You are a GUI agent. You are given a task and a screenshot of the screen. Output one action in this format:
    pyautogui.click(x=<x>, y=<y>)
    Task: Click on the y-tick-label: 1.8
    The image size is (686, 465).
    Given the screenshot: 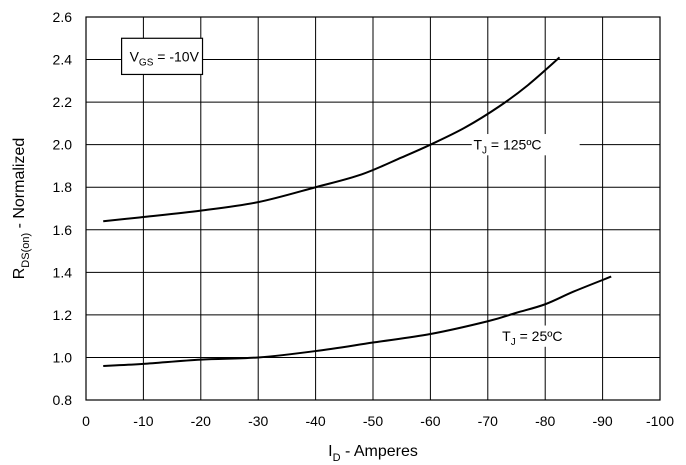 What is the action you would take?
    pyautogui.click(x=63, y=187)
    